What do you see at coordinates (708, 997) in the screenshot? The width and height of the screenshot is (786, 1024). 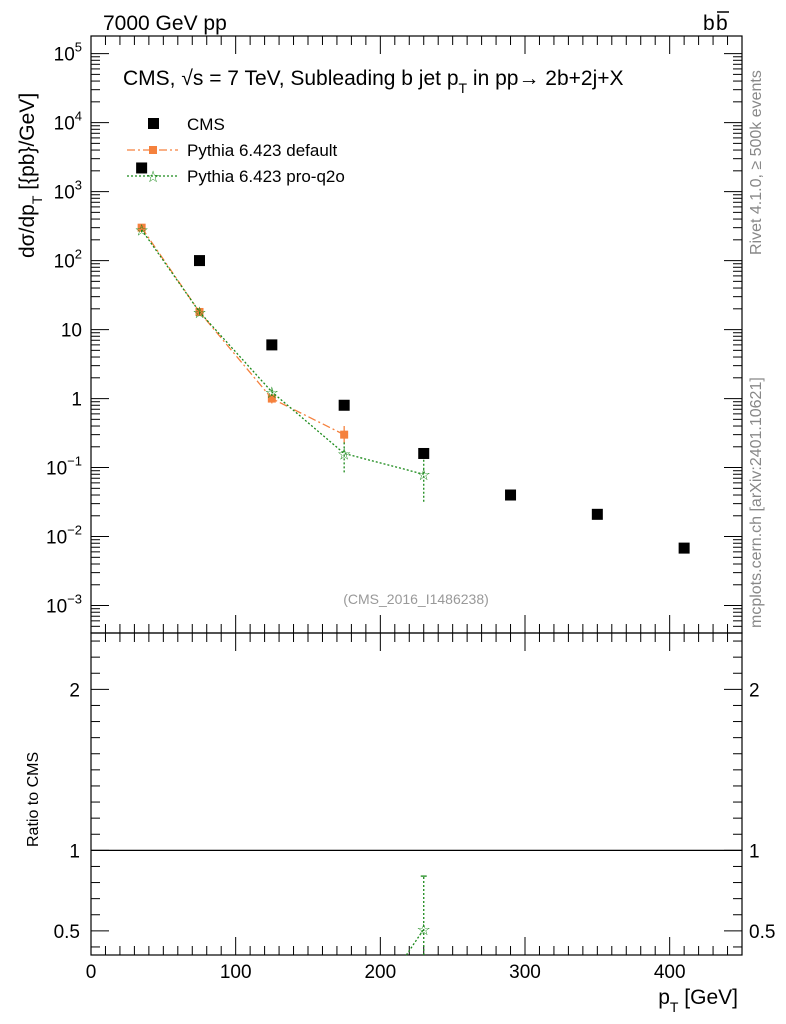 I see `x-label-unit: [GeV]` at bounding box center [708, 997].